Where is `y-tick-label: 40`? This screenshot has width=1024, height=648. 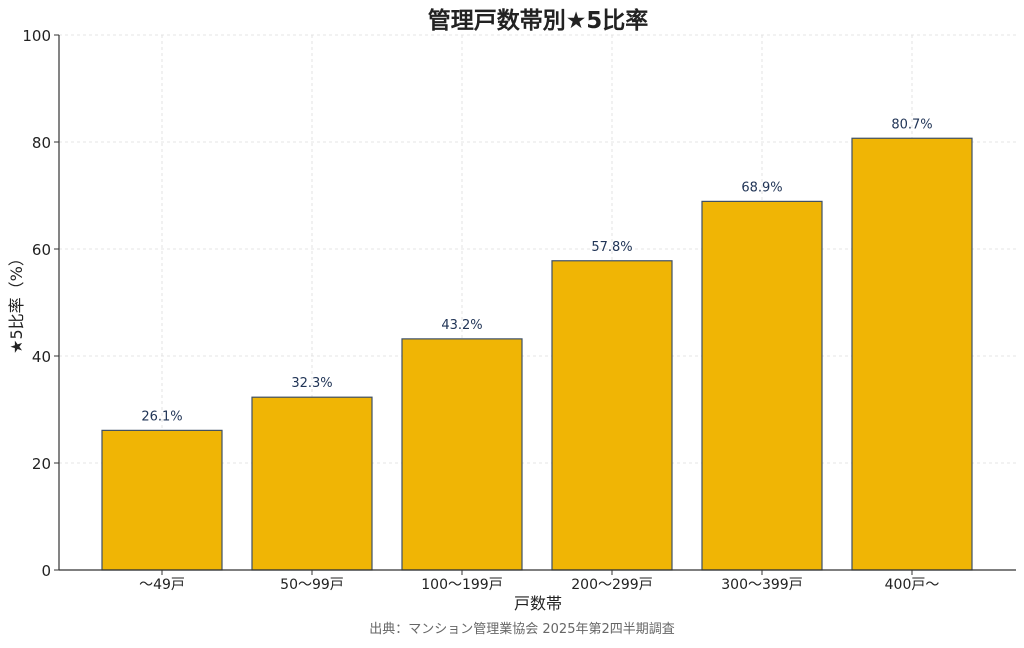 y-tick-label: 40 is located at coordinates (41, 357).